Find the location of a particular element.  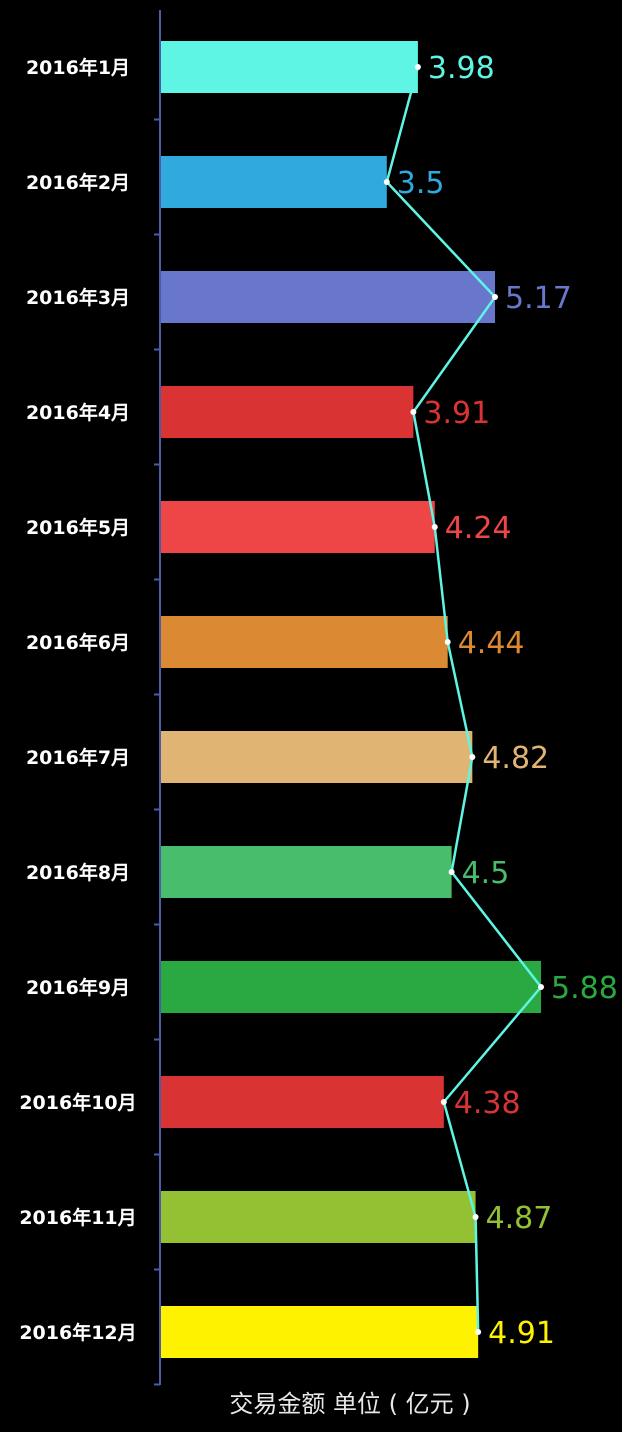

value-label-9: 5.88 is located at coordinates (584, 988).